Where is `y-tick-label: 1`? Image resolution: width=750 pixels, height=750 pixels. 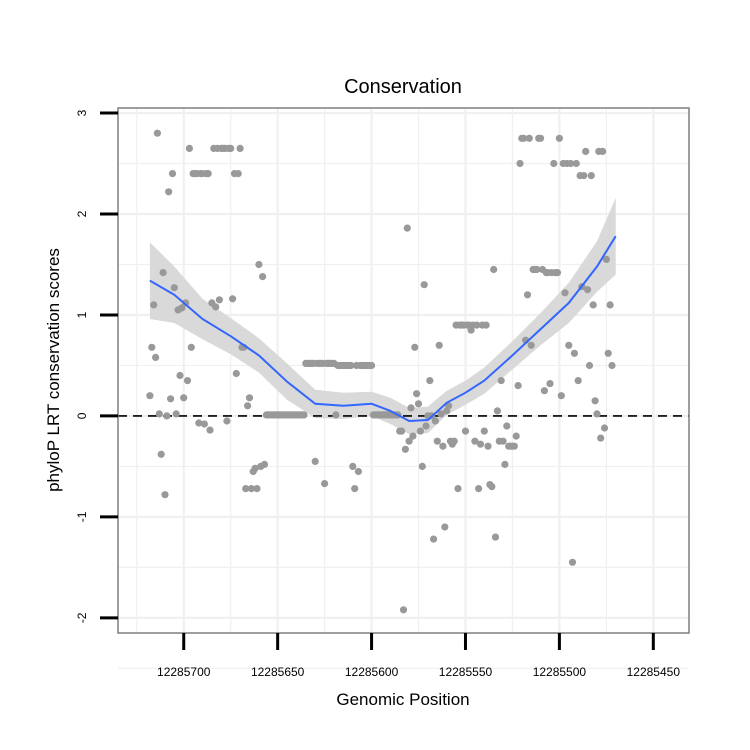
y-tick-label: 1 is located at coordinates (82, 314).